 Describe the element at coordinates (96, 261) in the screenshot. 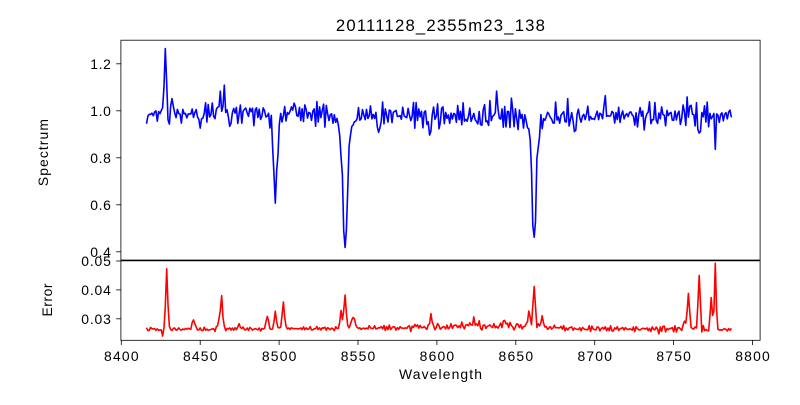

I see `svg-text: 0.05` at that location.